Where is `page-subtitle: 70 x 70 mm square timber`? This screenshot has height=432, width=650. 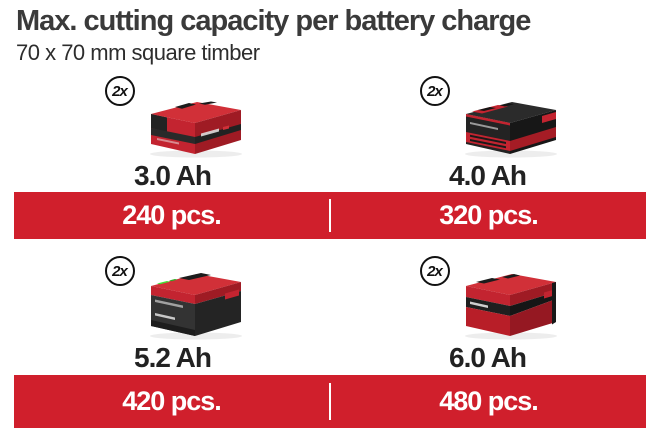
page-subtitle: 70 x 70 mm square timber is located at coordinates (138, 52).